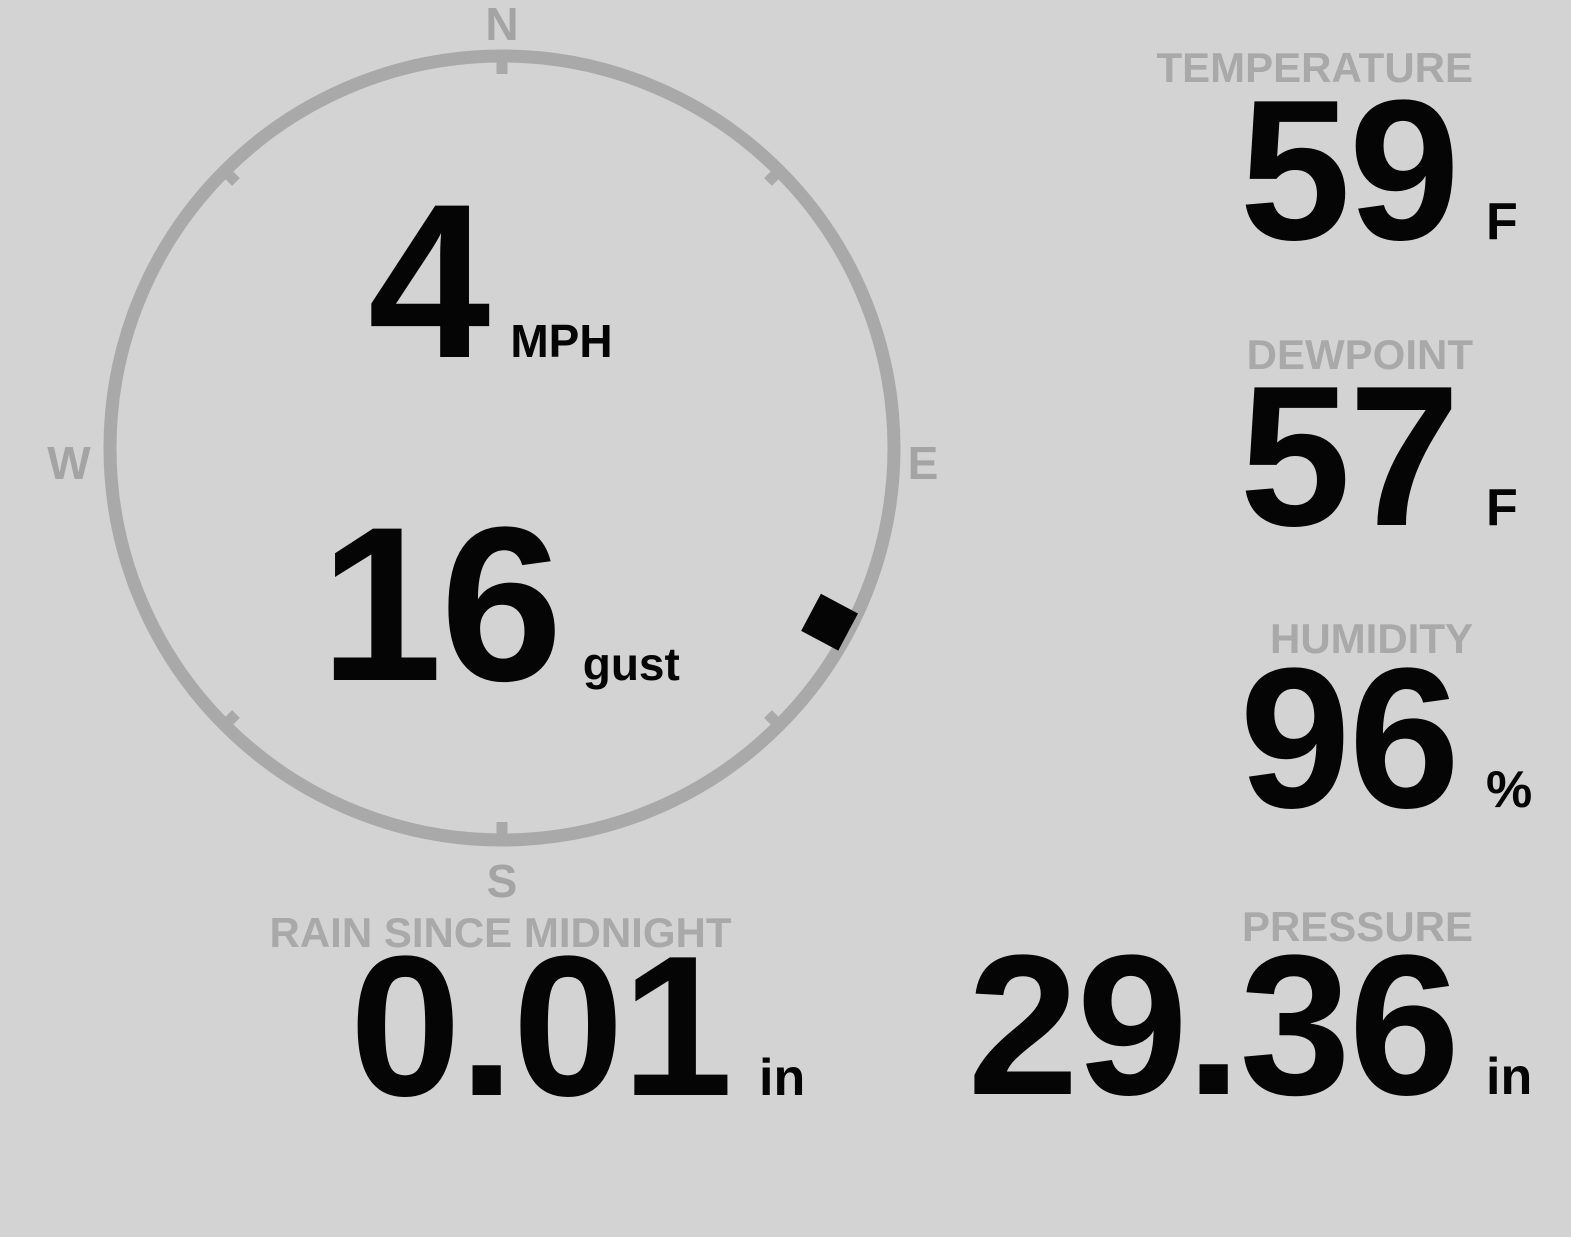 This screenshot has height=1237, width=1571. Describe the element at coordinates (1509, 1077) in the screenshot. I see `pressure-unit: in` at that location.